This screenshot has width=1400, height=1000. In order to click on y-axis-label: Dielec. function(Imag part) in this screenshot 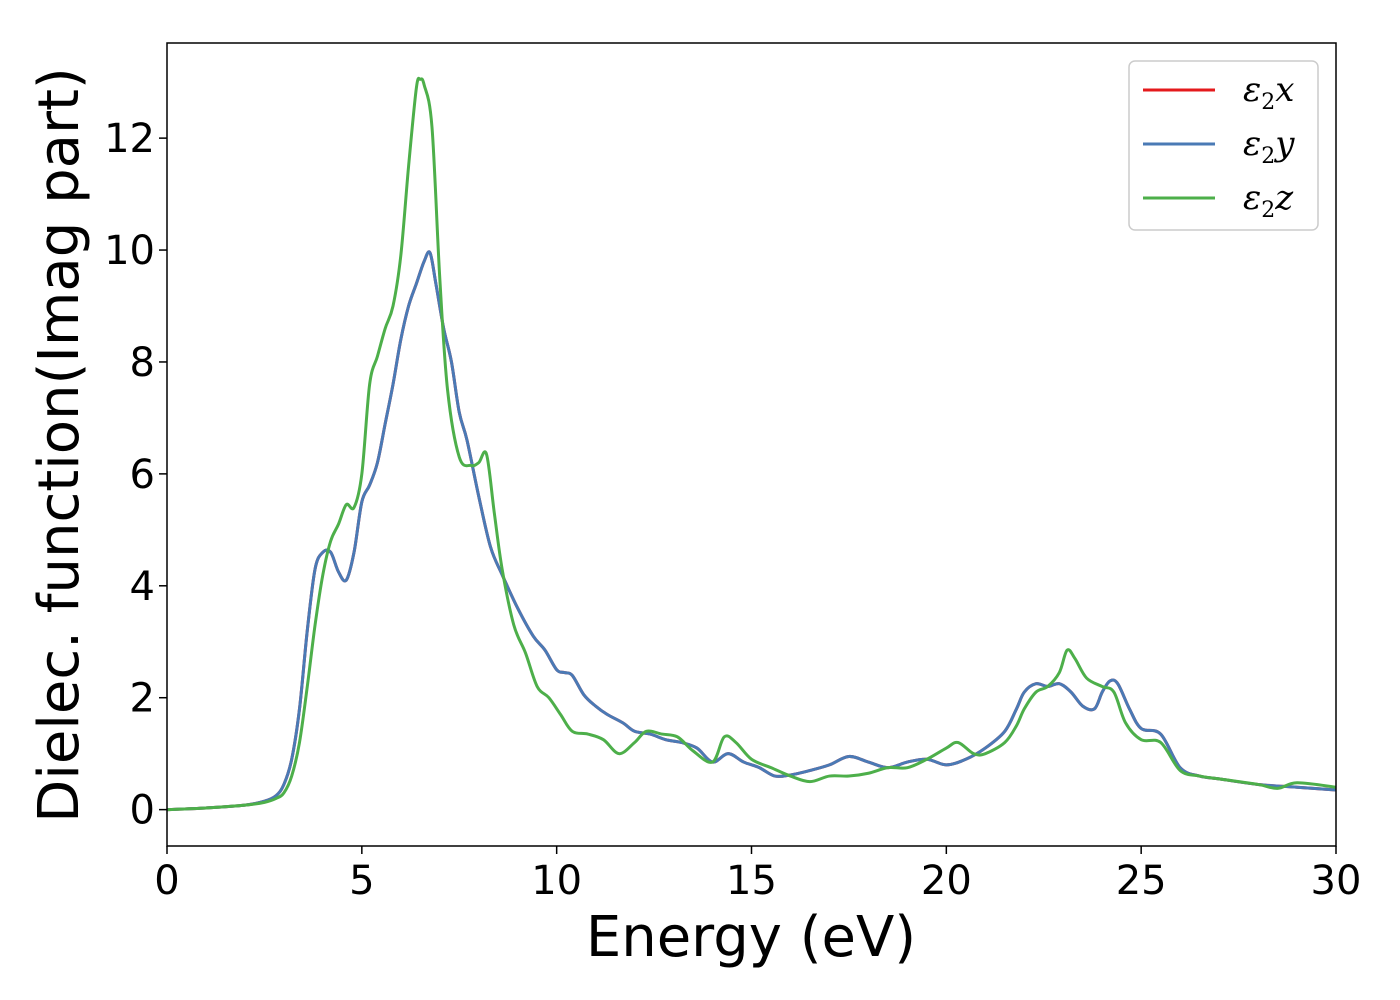, I will do `click(59, 445)`.